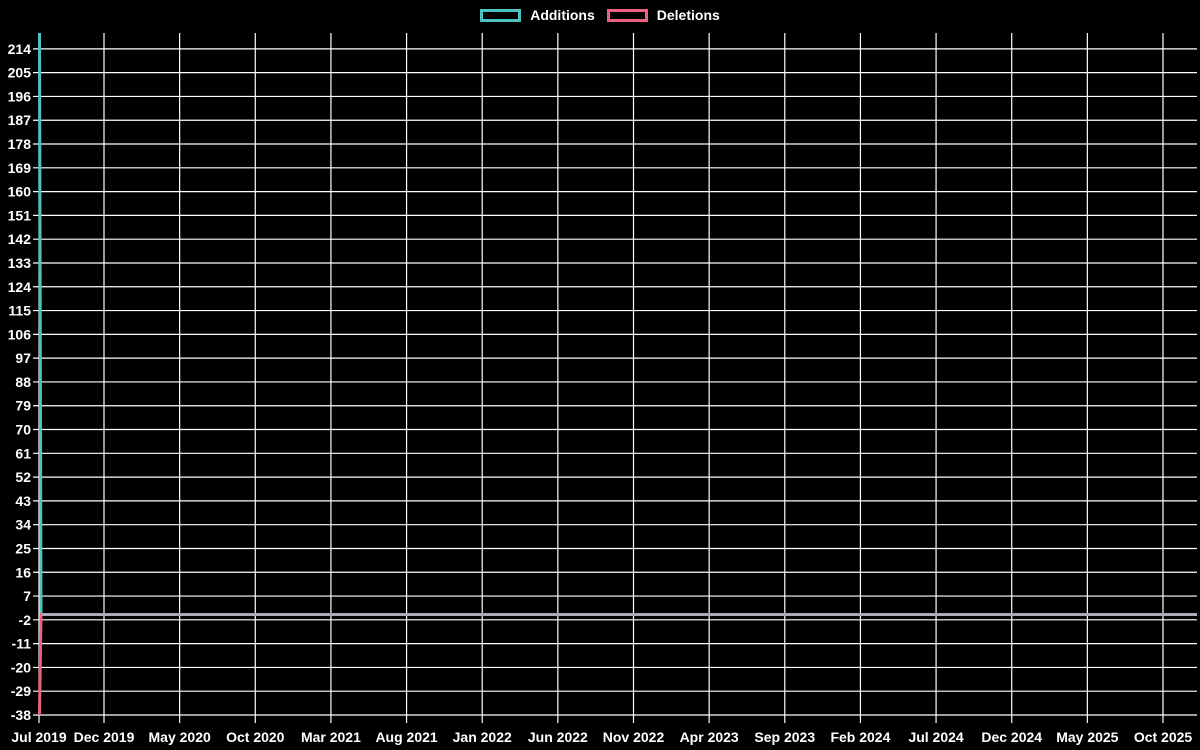 The image size is (1200, 750). I want to click on x-tick-label: Nov 2022, so click(634, 737).